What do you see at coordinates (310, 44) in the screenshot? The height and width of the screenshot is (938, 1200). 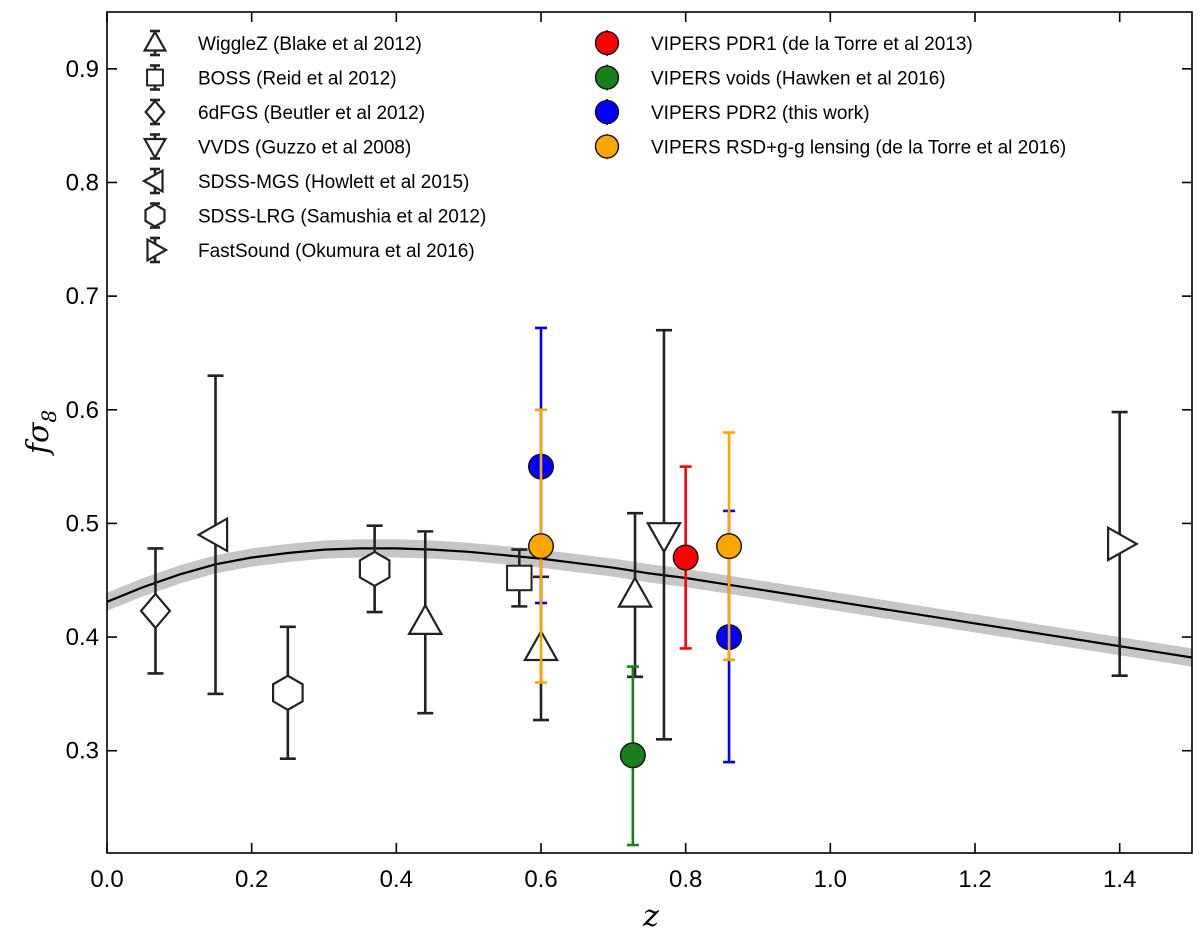 I see `legend-label: WiggleZ (Blake et al 2012)` at bounding box center [310, 44].